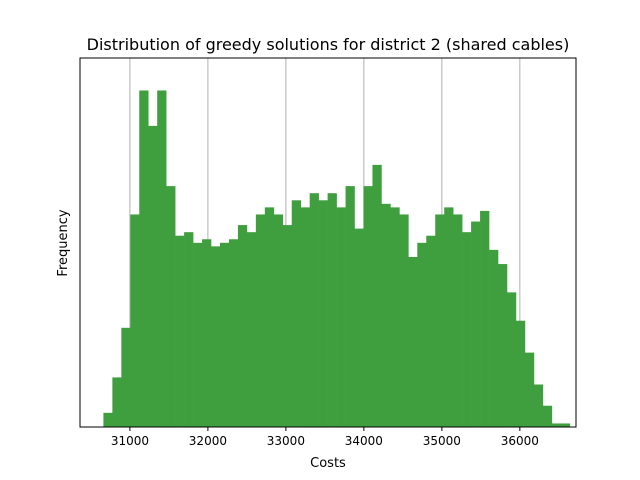 The width and height of the screenshot is (640, 480). Describe the element at coordinates (286, 441) in the screenshot. I see `x-tick-label: 33000` at that location.